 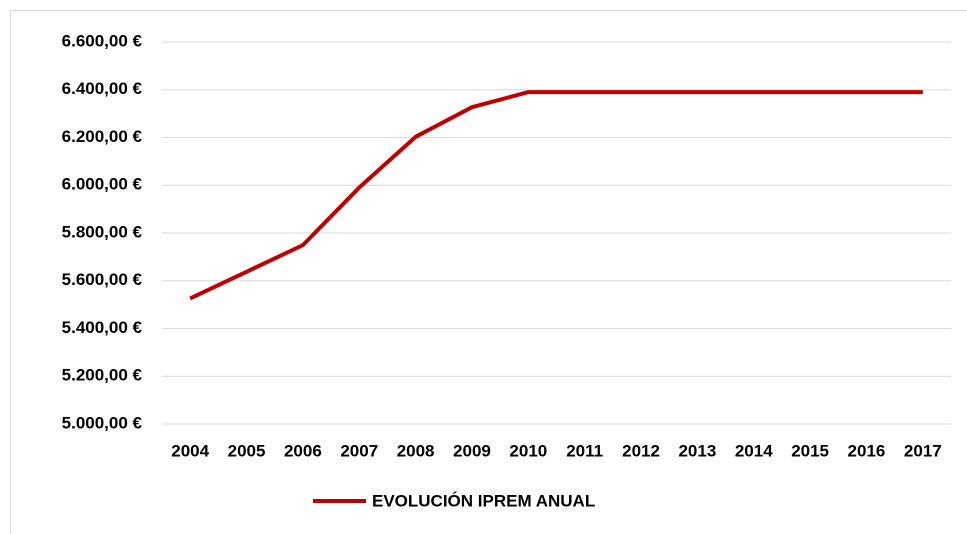 I want to click on y-tick-label: 5.000,00 €, so click(x=102, y=422).